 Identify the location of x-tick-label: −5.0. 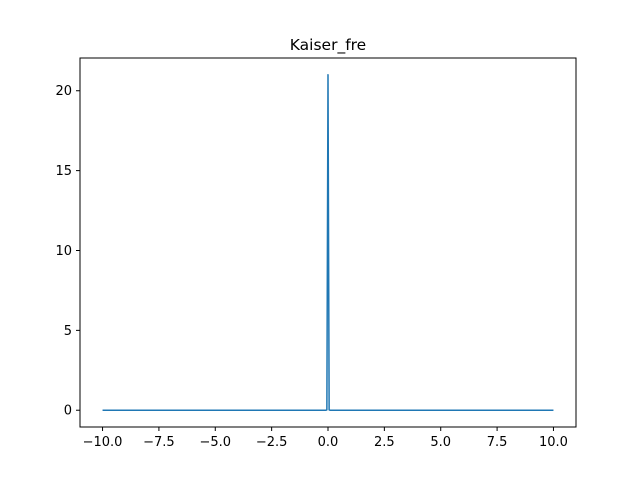
(215, 442).